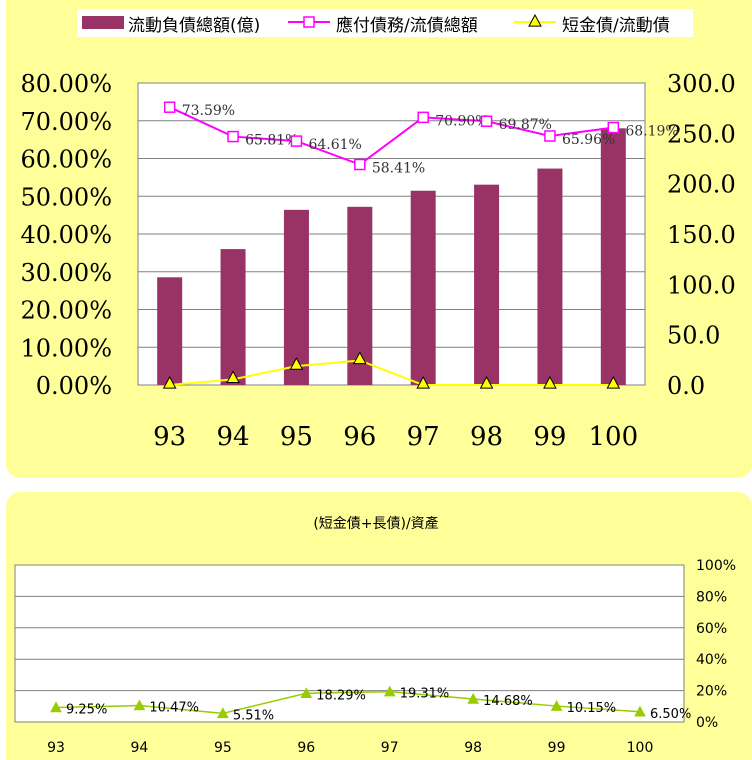 This screenshot has width=752, height=760. What do you see at coordinates (588, 140) in the screenshot?
I see `payable-data-label: 65.96%` at bounding box center [588, 140].